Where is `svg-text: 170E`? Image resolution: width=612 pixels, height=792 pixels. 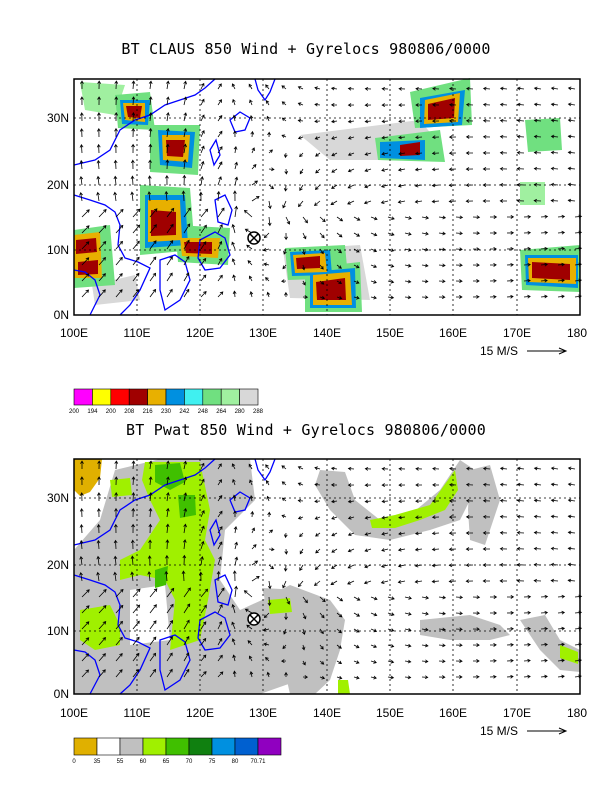 svg-text: 170E is located at coordinates (517, 333).